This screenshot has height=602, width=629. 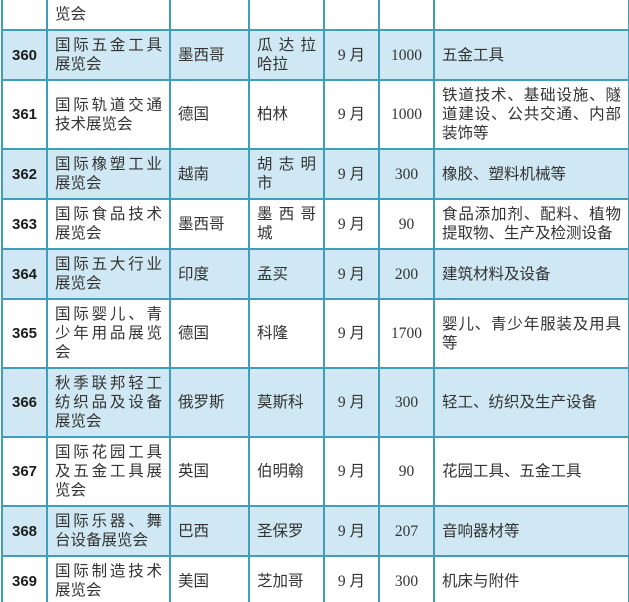 I want to click on cell-name: 国际轨道交通技术展览会, so click(x=108, y=114).